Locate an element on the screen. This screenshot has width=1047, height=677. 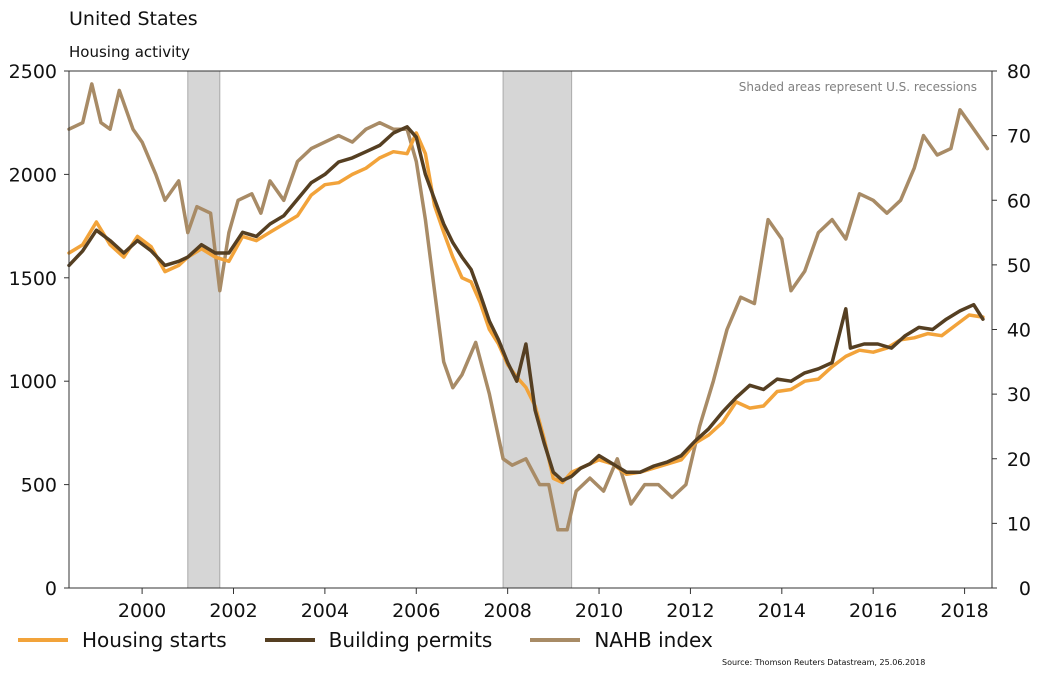
x-tick-label: 2010 is located at coordinates (599, 611).